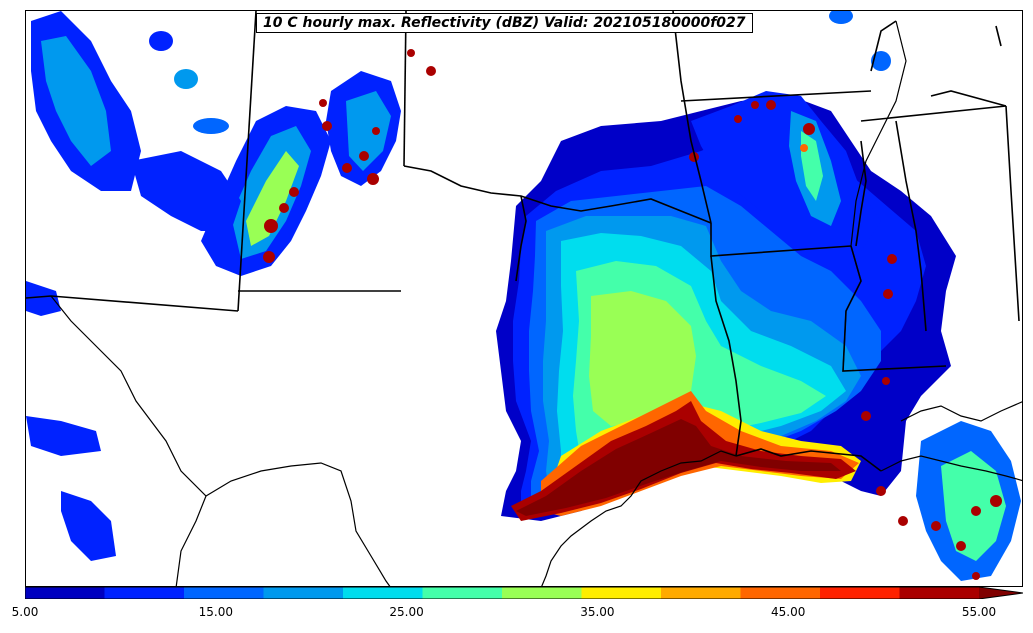 This screenshot has height=633, width=1033. What do you see at coordinates (979, 612) in the screenshot?
I see `colorbar-tick-label: 55.00` at bounding box center [979, 612].